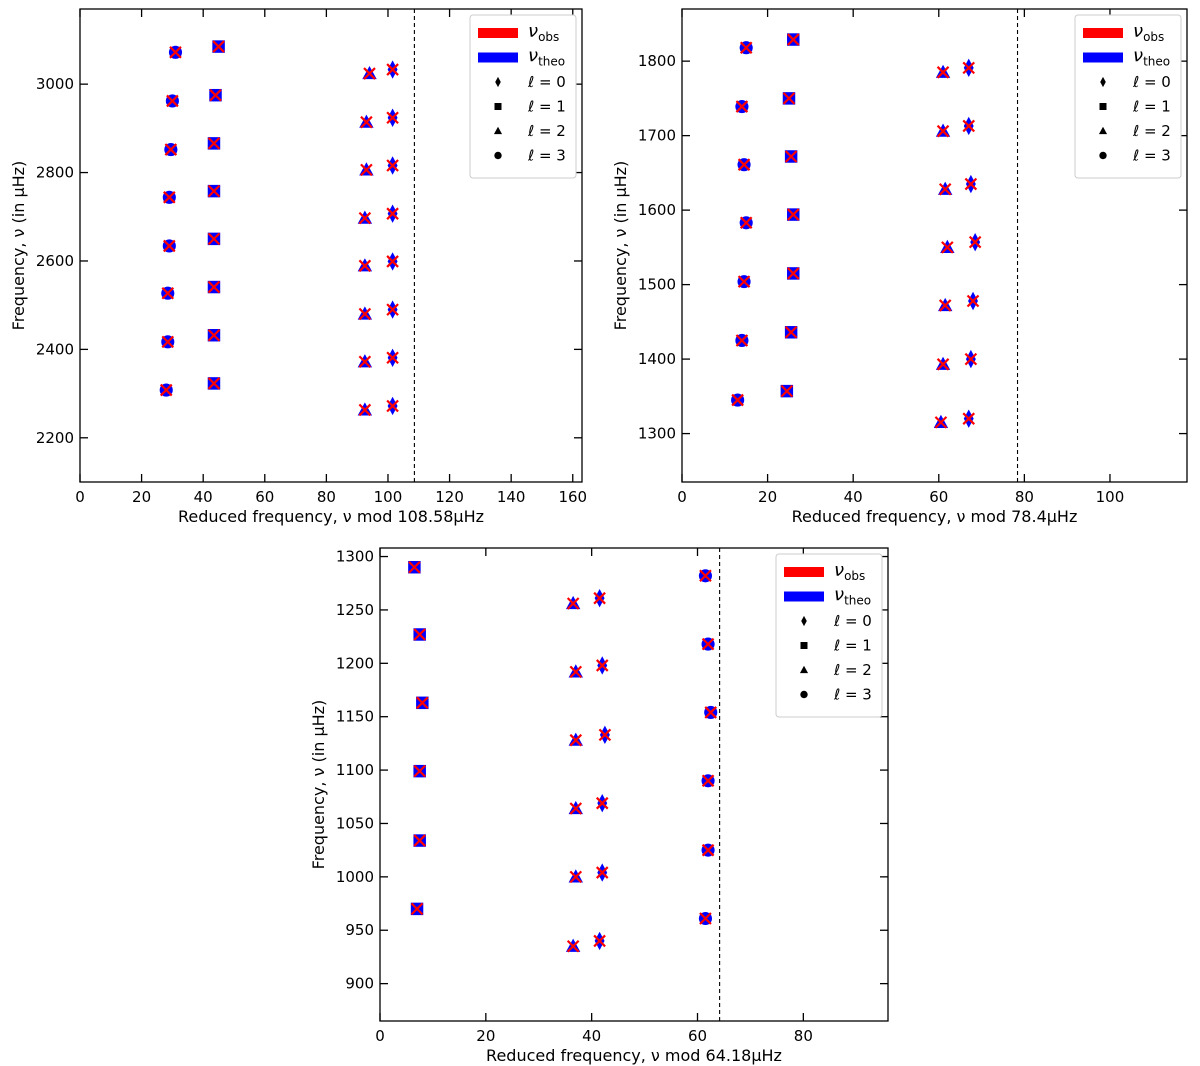 The image size is (1200, 1066). I want to click on y-tick-label: 1600, so click(657, 210).